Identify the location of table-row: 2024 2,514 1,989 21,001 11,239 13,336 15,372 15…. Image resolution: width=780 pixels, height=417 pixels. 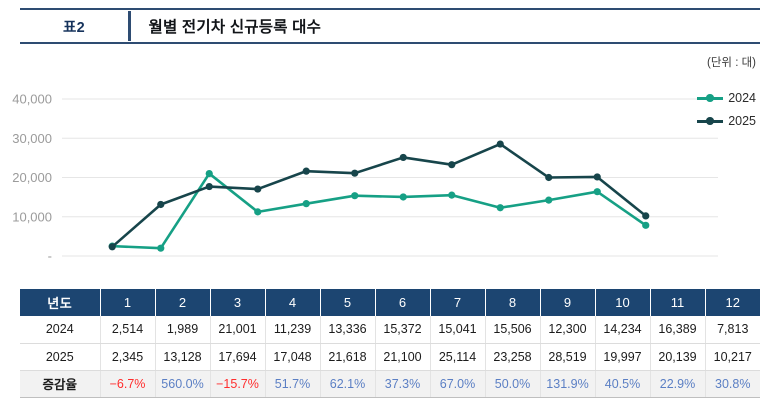
(390, 330).